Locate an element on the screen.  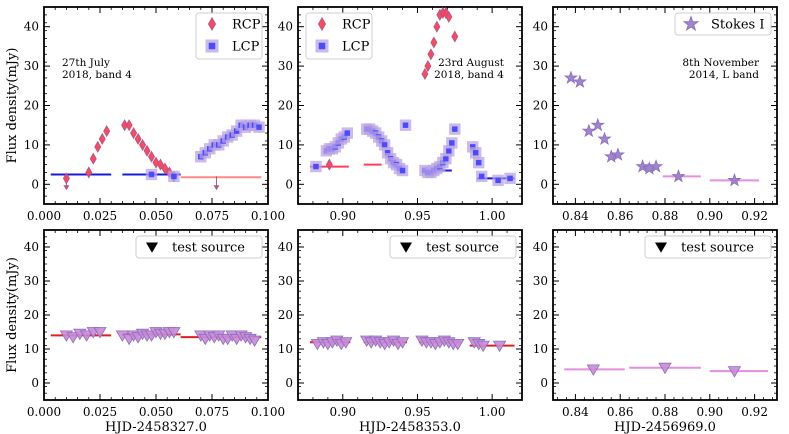
panel-annotation: 23rd August is located at coordinates (471, 63).